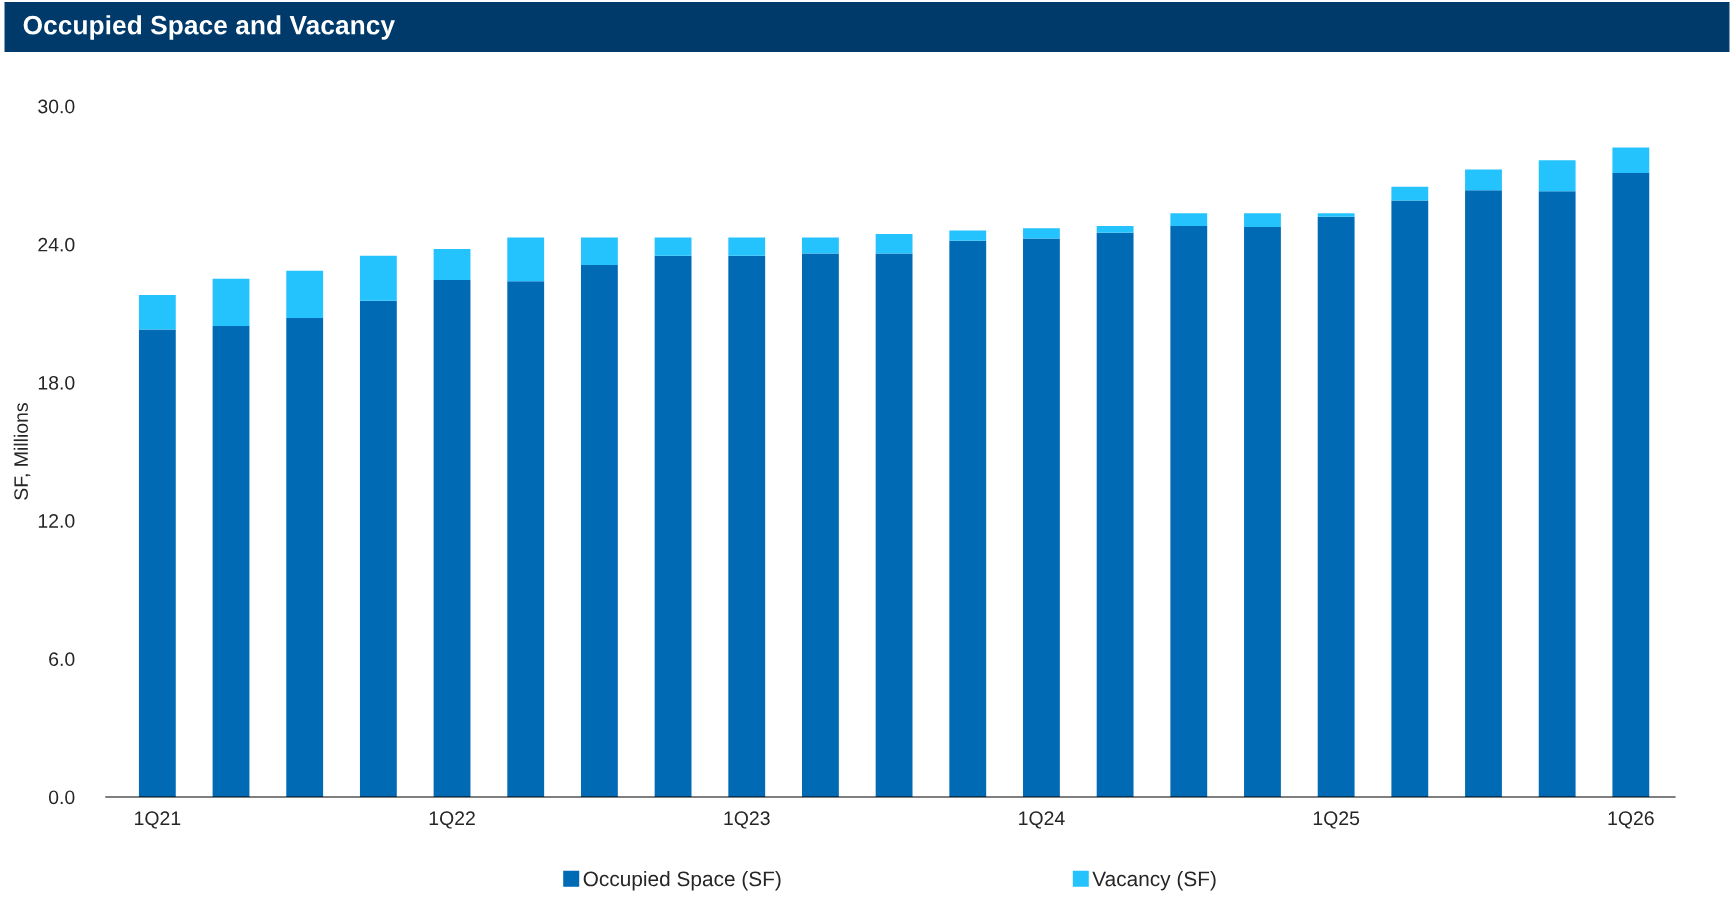  Describe the element at coordinates (682, 880) in the screenshot. I see `legend-label: Occupied Space (SF)` at that location.